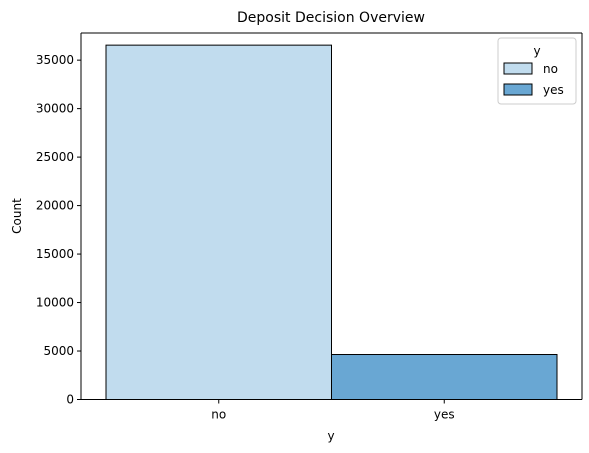  I want to click on legend-swatch-yes, so click(518, 89).